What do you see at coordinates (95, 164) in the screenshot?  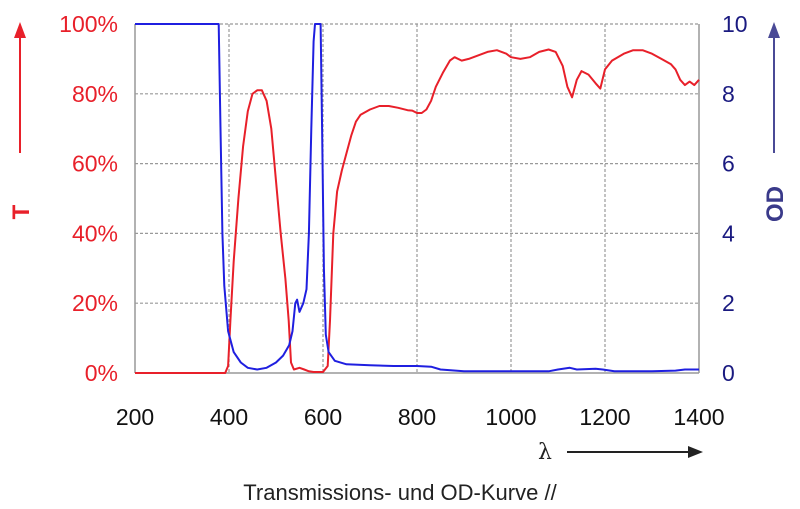 I see `y-tick-left-label: 60%` at bounding box center [95, 164].